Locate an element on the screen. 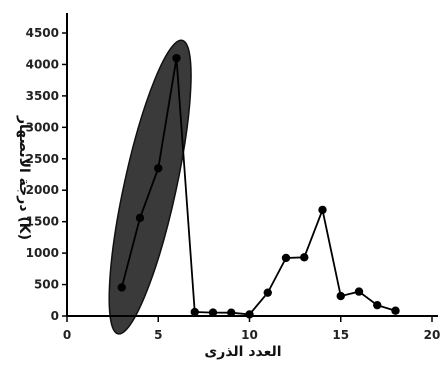  y-axis-title: درجة الانصهار (K) is located at coordinates (24, 177).